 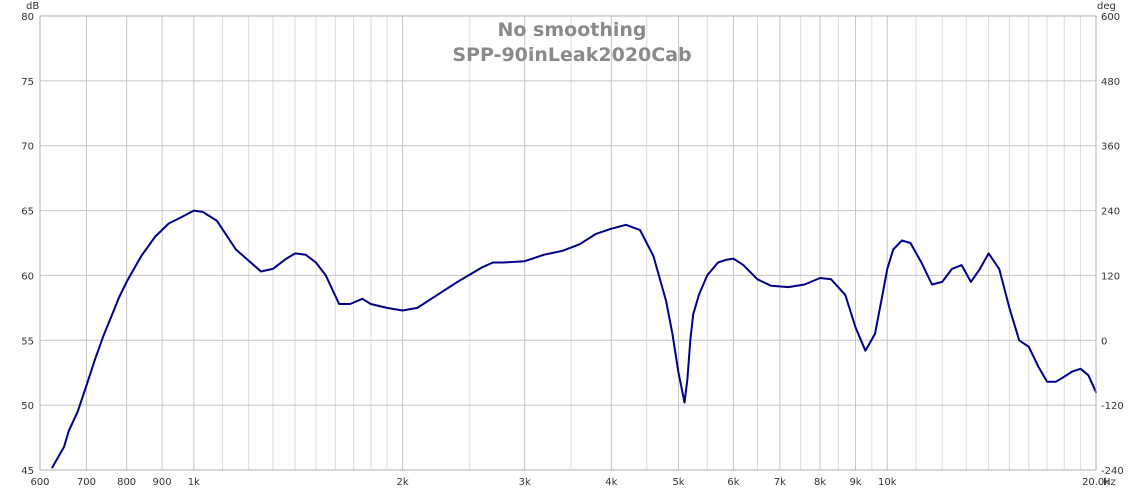 What do you see at coordinates (1110, 17) in the screenshot?
I see `y2-tick-label: 600` at bounding box center [1110, 17].